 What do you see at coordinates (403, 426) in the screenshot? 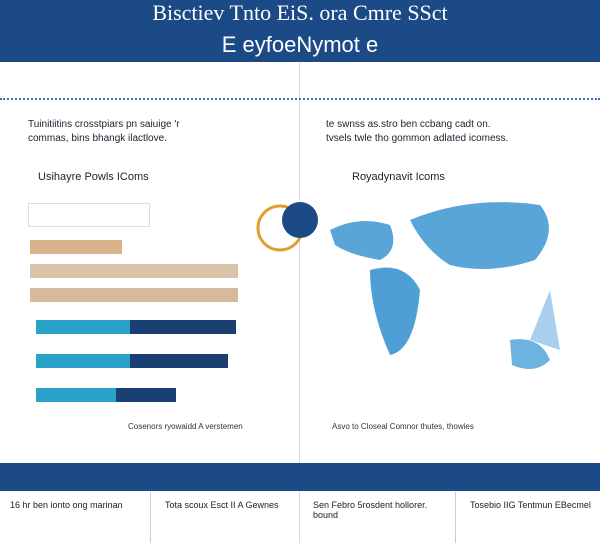
I see `right-caption: Asvo to Closeal Comnor thutes, thowies` at bounding box center [403, 426].